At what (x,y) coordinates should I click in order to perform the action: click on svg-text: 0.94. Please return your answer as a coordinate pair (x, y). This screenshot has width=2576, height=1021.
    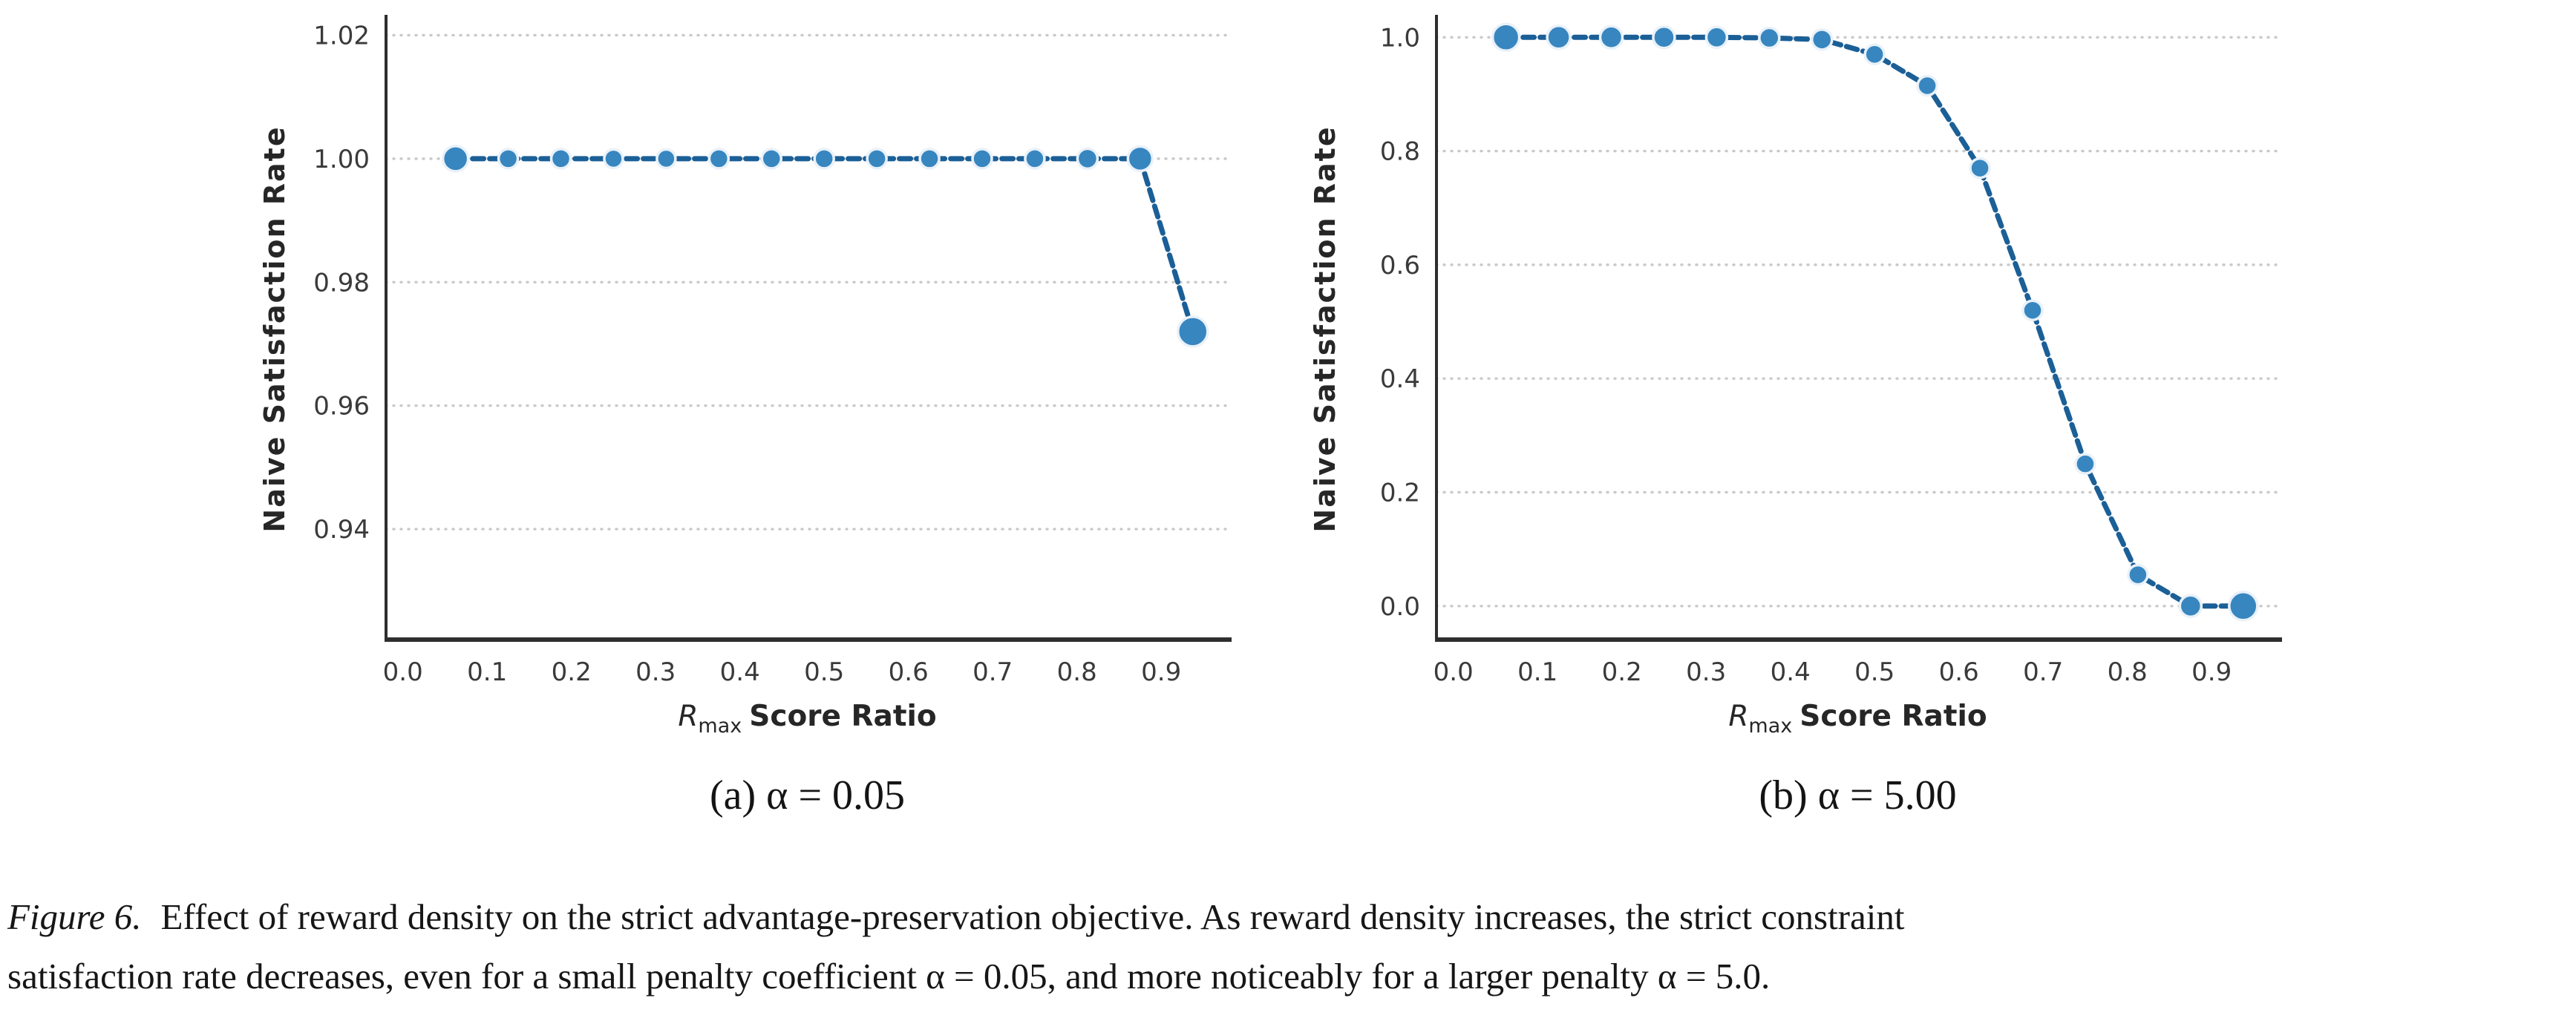
    Looking at the image, I should click on (341, 530).